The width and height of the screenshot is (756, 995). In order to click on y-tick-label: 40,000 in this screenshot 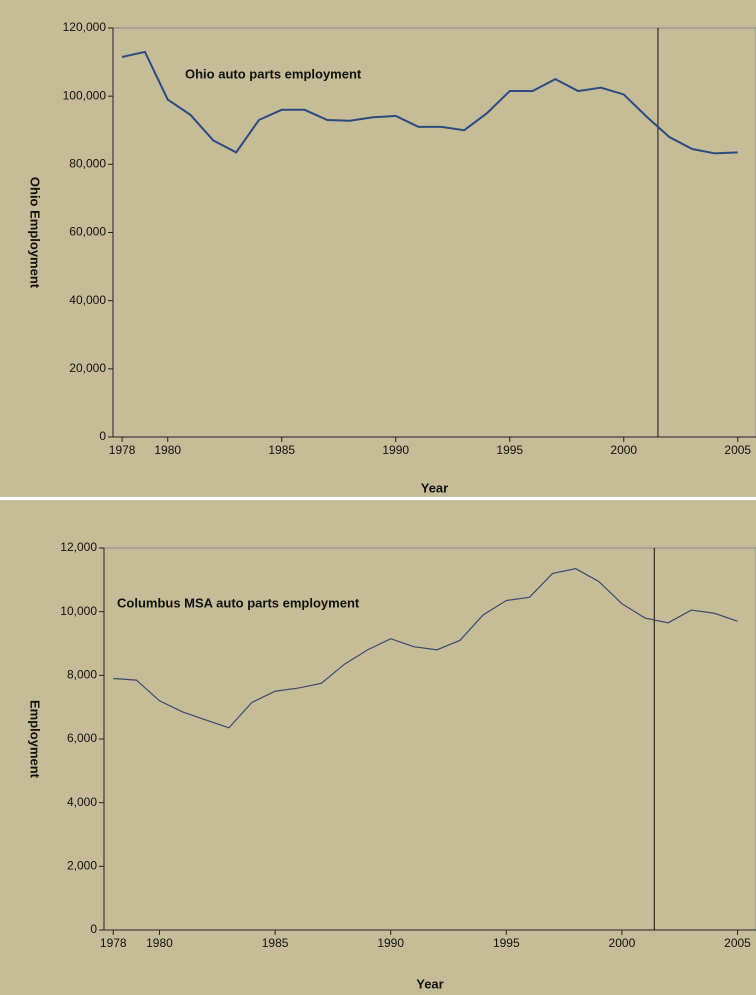, I will do `click(87, 300)`.